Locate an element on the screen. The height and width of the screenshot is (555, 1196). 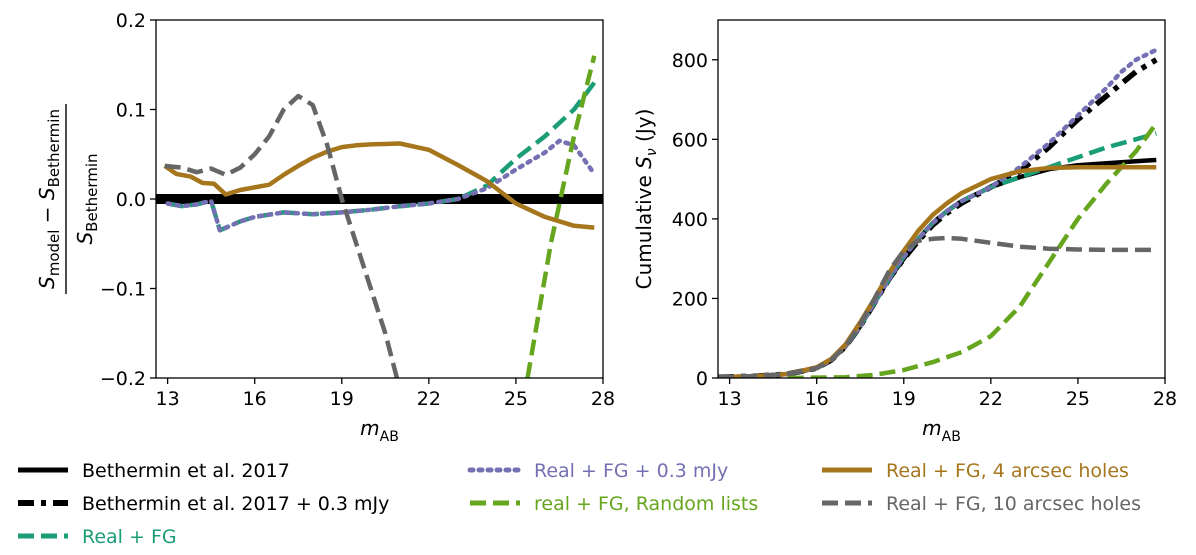
legend-label-real_fg_03: Real + FG + 0.3 mJy is located at coordinates (631, 471).